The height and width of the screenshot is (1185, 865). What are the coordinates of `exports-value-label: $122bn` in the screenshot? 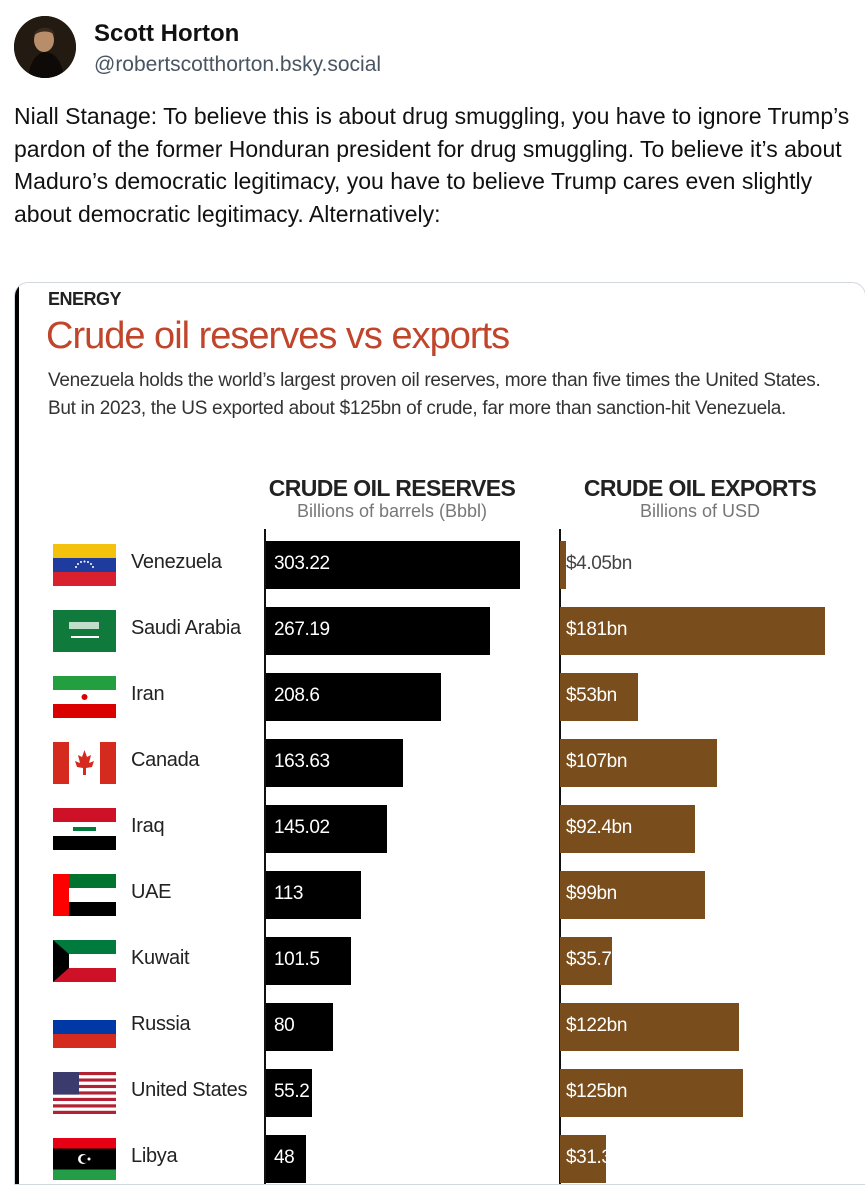 It's located at (597, 1025).